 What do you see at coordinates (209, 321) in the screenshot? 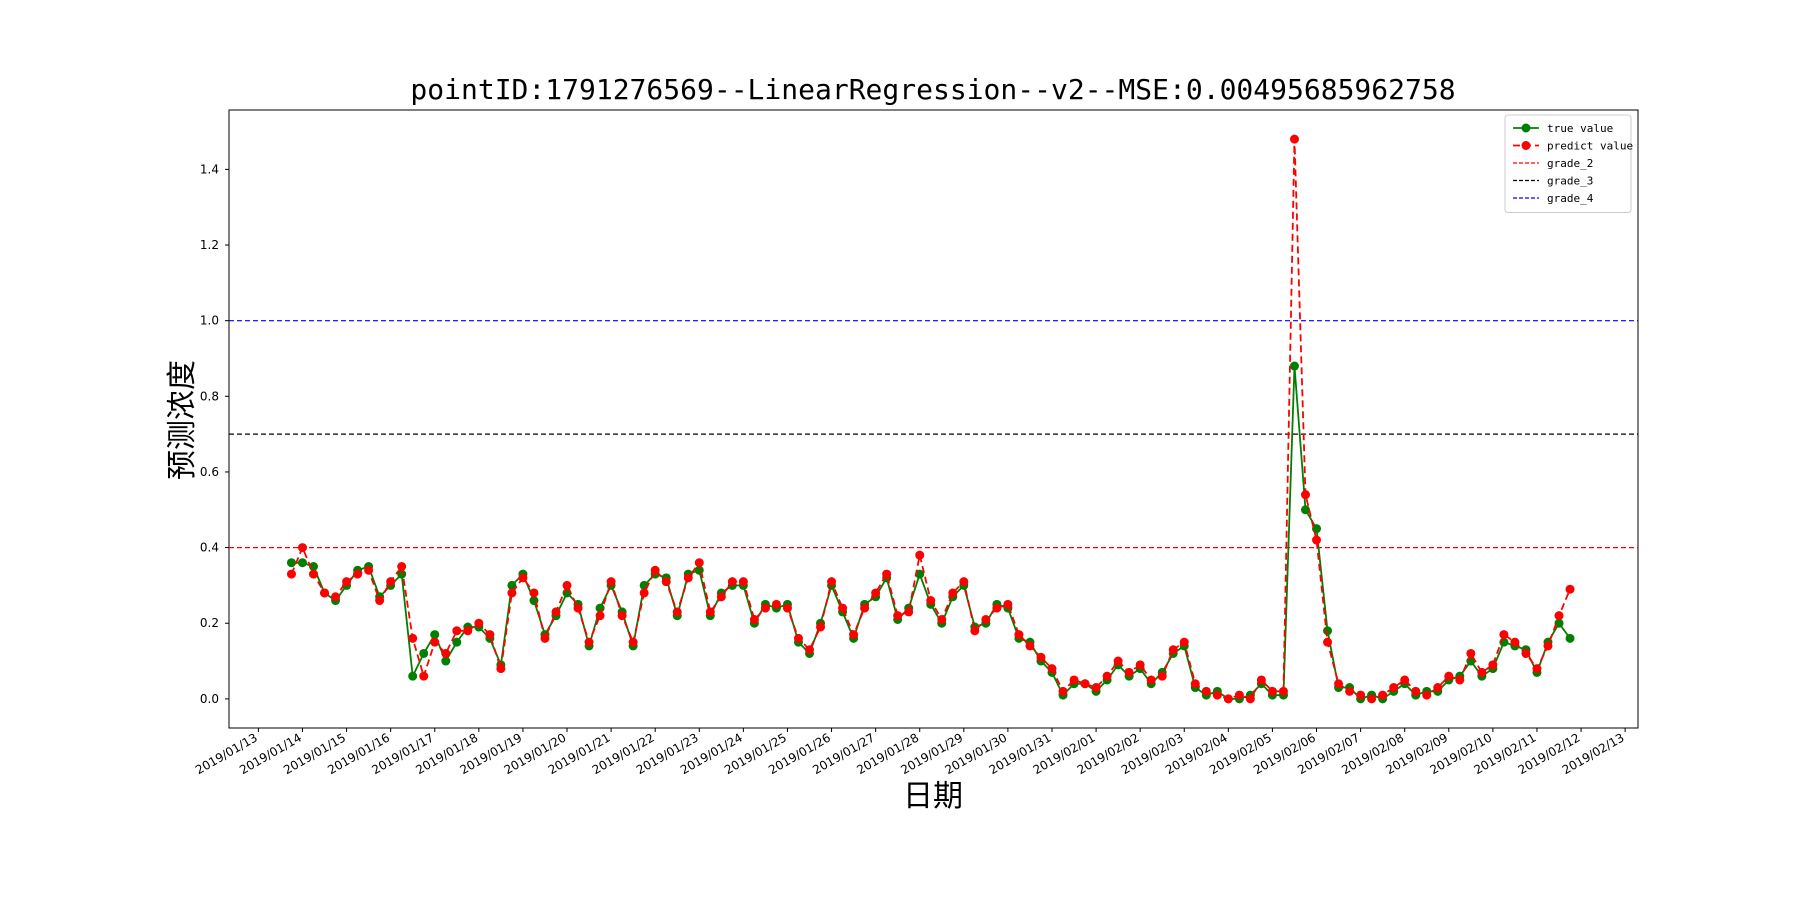
I see `y-tick-label: 1.0` at bounding box center [209, 321].